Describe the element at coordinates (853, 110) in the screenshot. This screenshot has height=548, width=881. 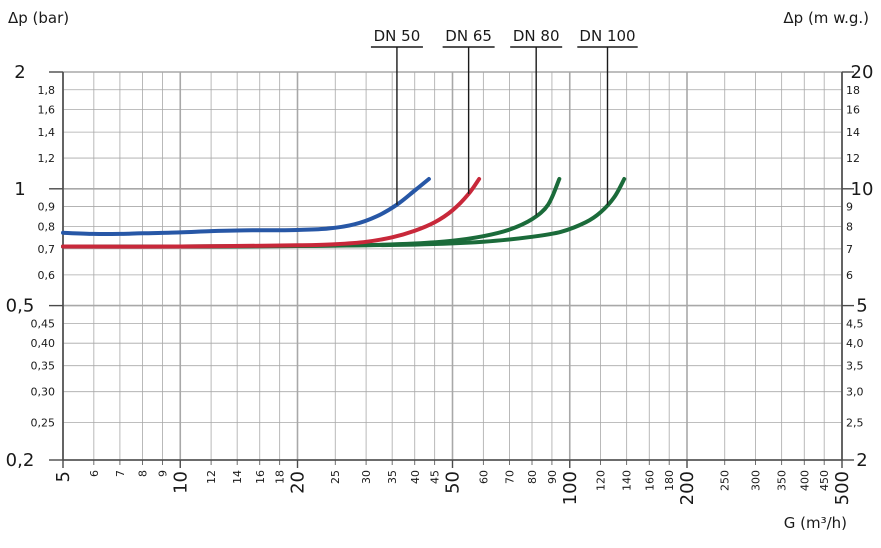
I see `y-right-minor-label: 16` at that location.